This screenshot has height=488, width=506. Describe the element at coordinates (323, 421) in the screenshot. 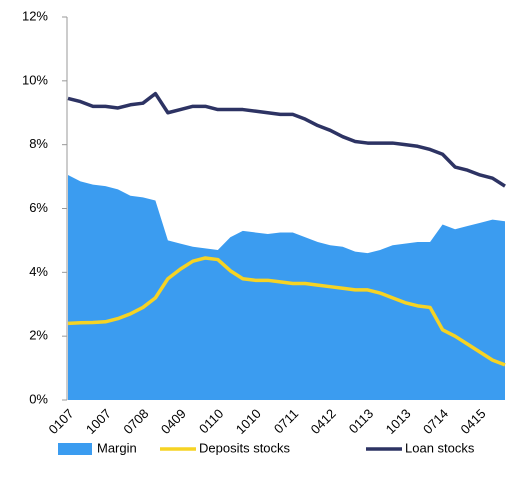

I see `x-tick-label: 0412` at that location.